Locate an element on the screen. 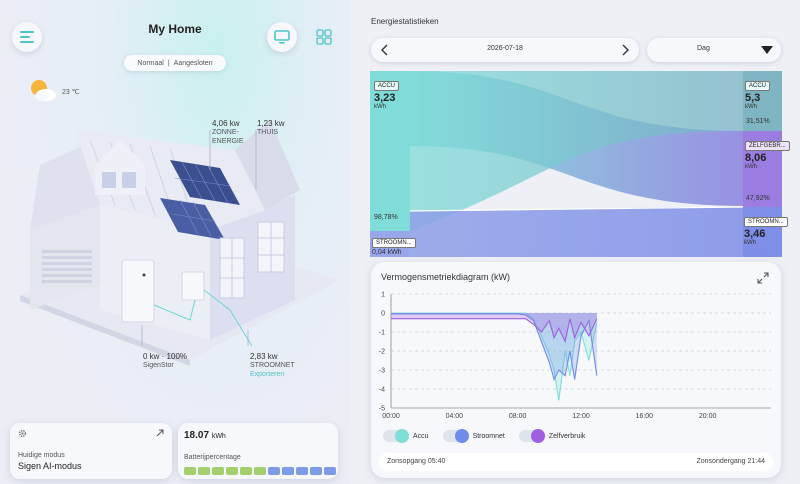  current-mode-card: Huidige modus Sigen AI-modus is located at coordinates (91, 451).